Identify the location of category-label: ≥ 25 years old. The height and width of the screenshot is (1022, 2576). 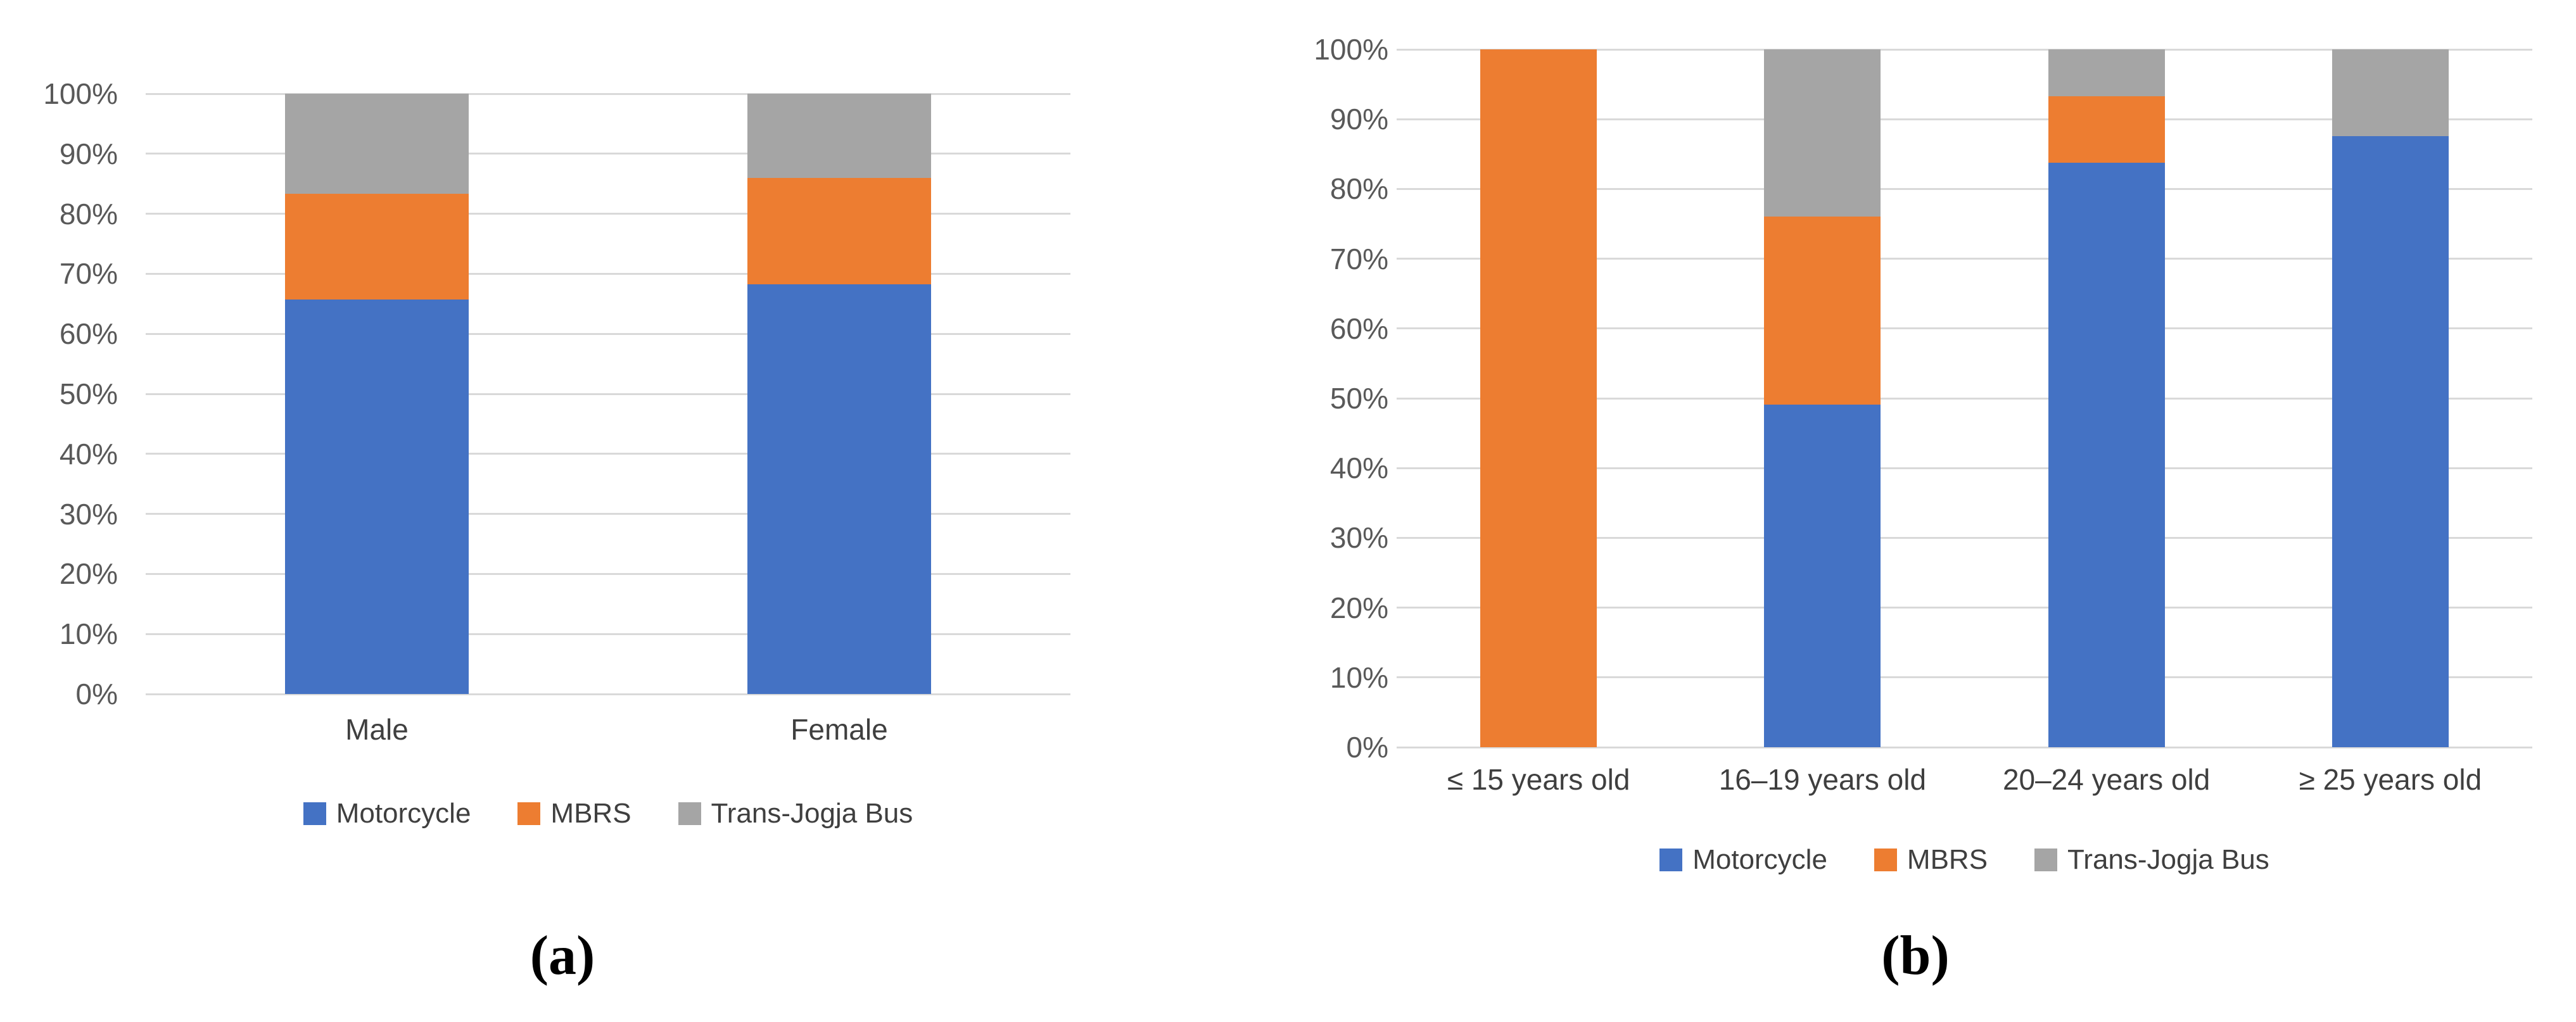
(2390, 779).